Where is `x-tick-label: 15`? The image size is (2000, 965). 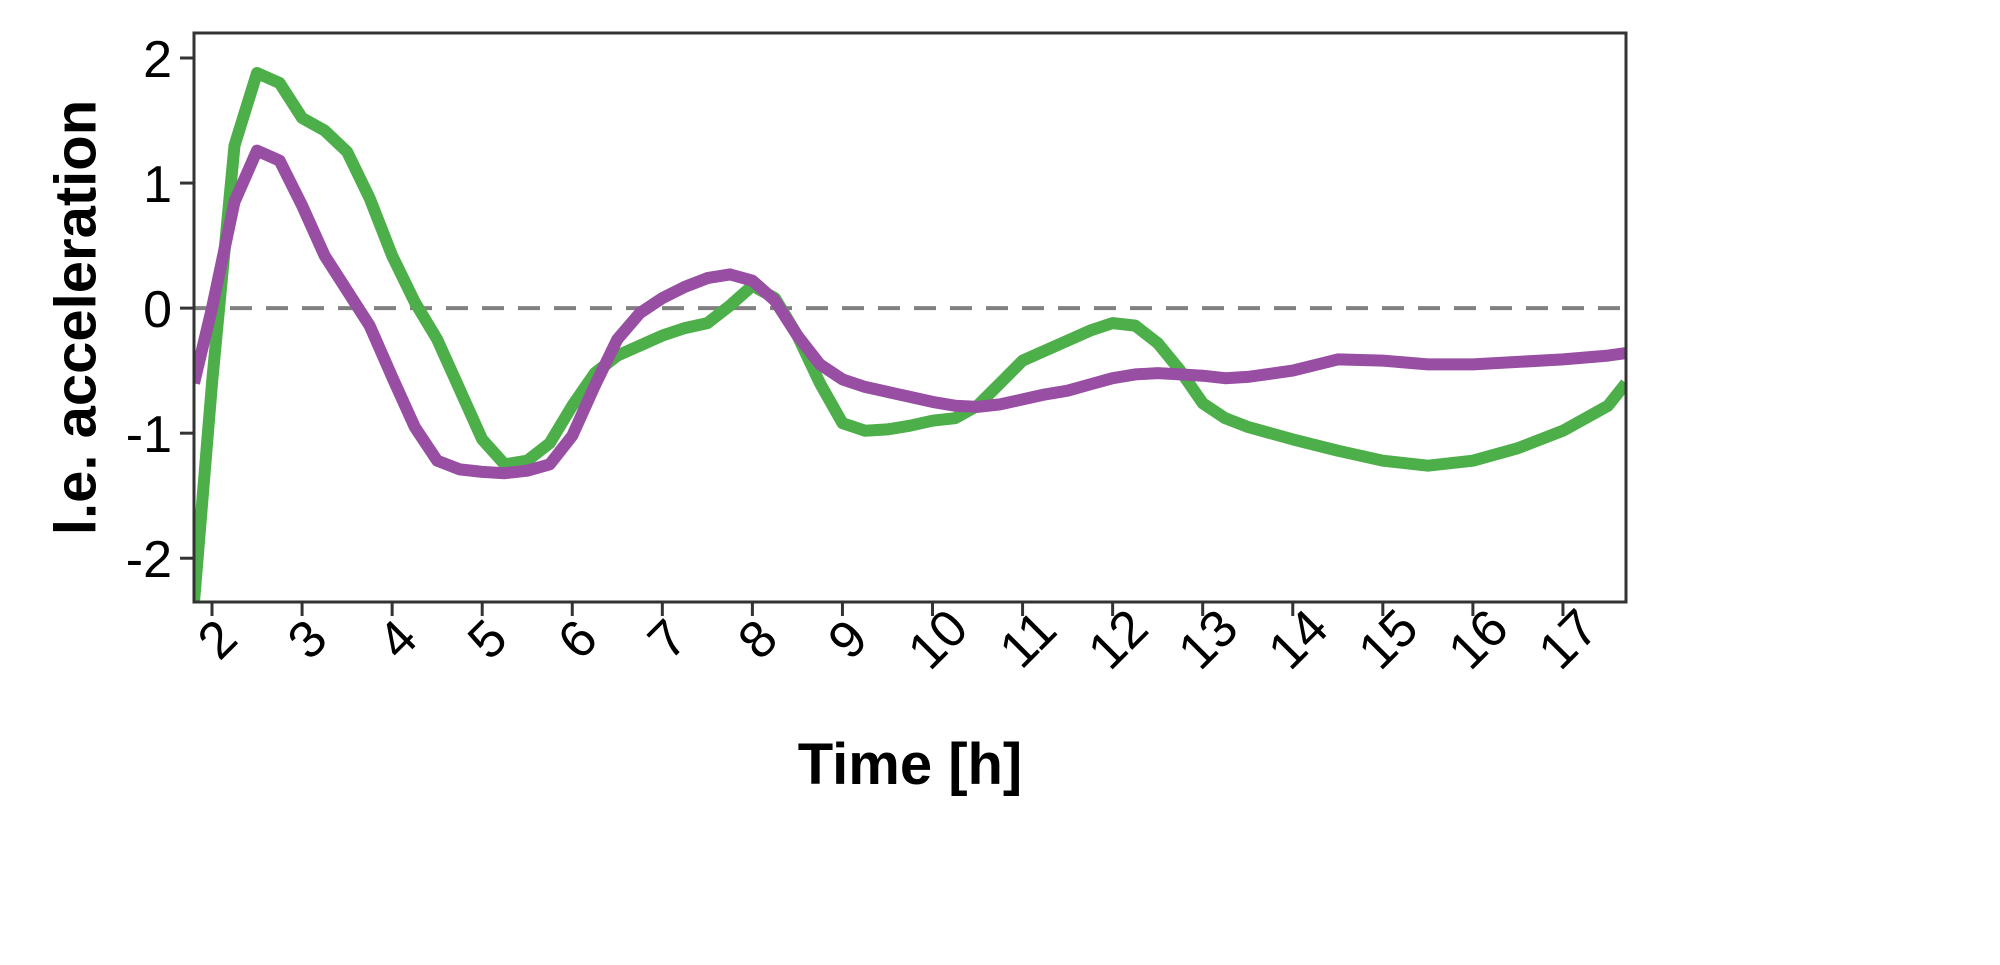
x-tick-label: 15 is located at coordinates (1389, 640).